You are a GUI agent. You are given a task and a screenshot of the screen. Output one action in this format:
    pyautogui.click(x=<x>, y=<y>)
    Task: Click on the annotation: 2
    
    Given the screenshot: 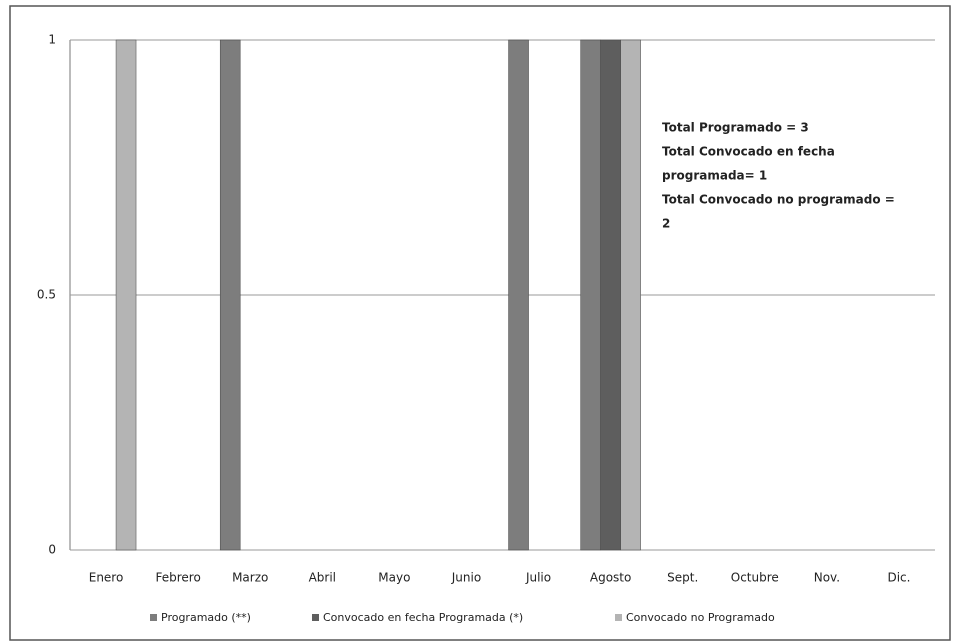 What is the action you would take?
    pyautogui.click(x=666, y=224)
    